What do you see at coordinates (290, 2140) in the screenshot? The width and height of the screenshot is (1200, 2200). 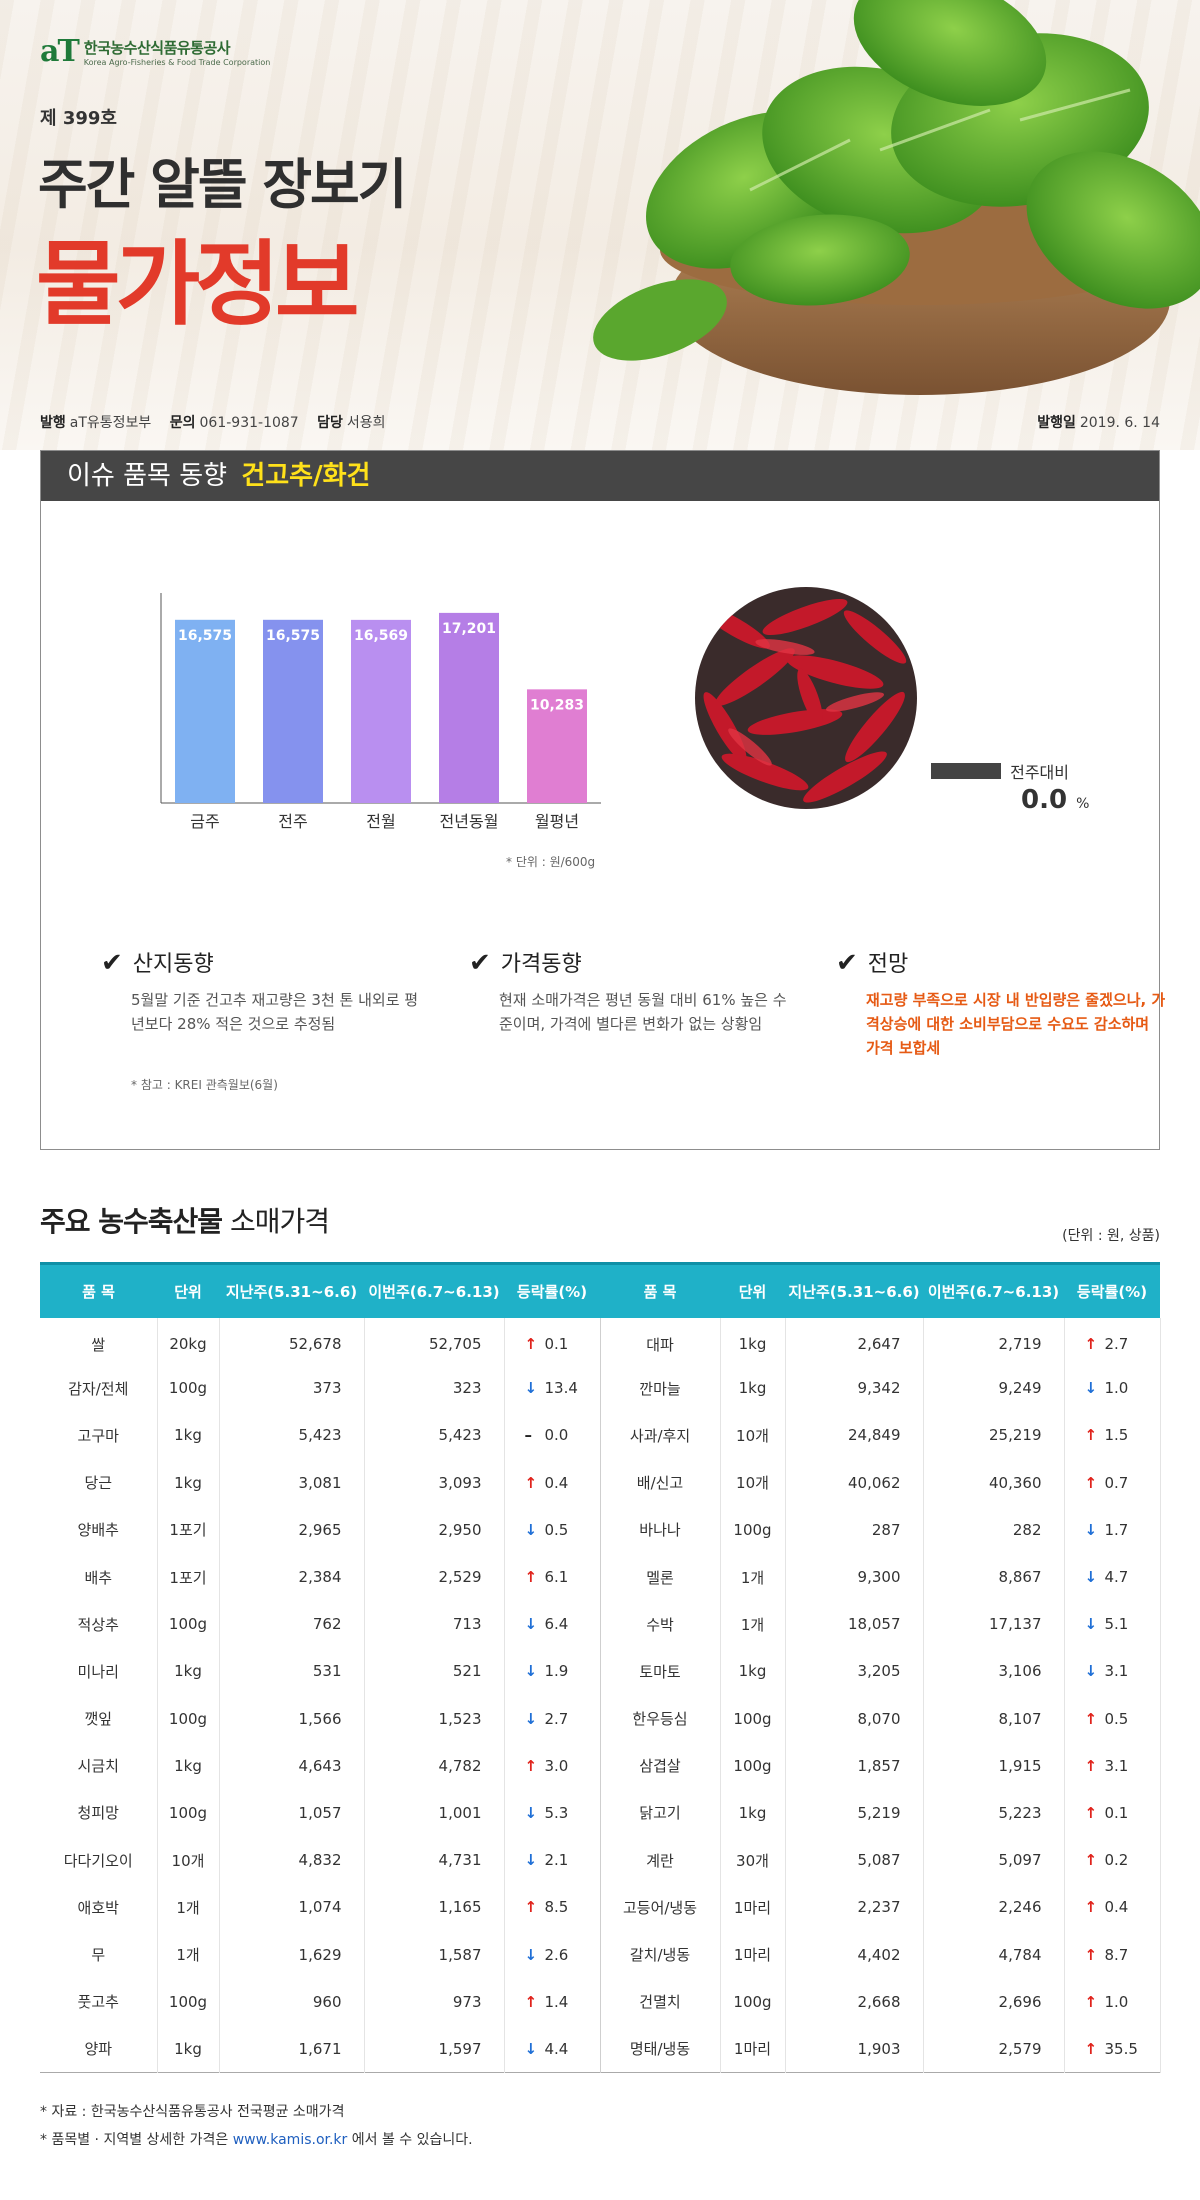 I see `kamis-link: www.kamis.or.kr` at bounding box center [290, 2140].